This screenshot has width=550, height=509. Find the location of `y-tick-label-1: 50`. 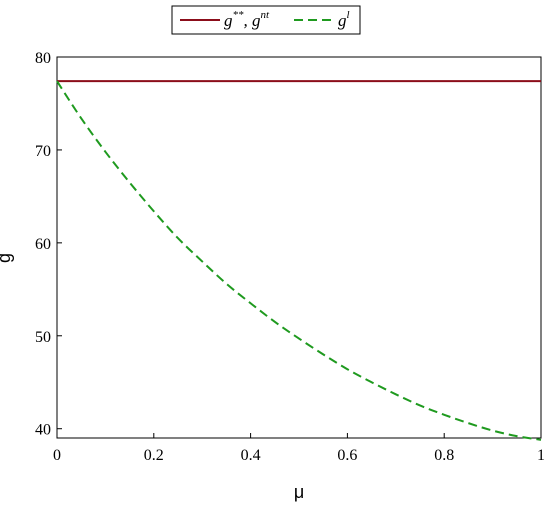

y-tick-label-1: 50 is located at coordinates (43, 337).